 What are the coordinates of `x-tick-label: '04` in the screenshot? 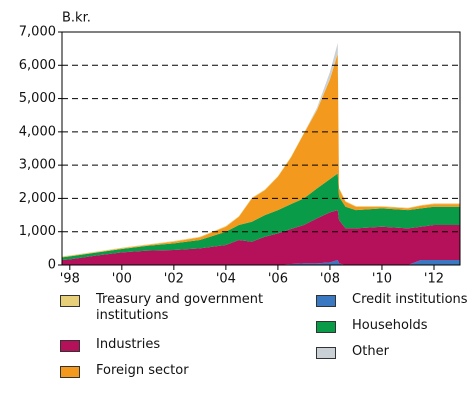 It's located at (226, 279).